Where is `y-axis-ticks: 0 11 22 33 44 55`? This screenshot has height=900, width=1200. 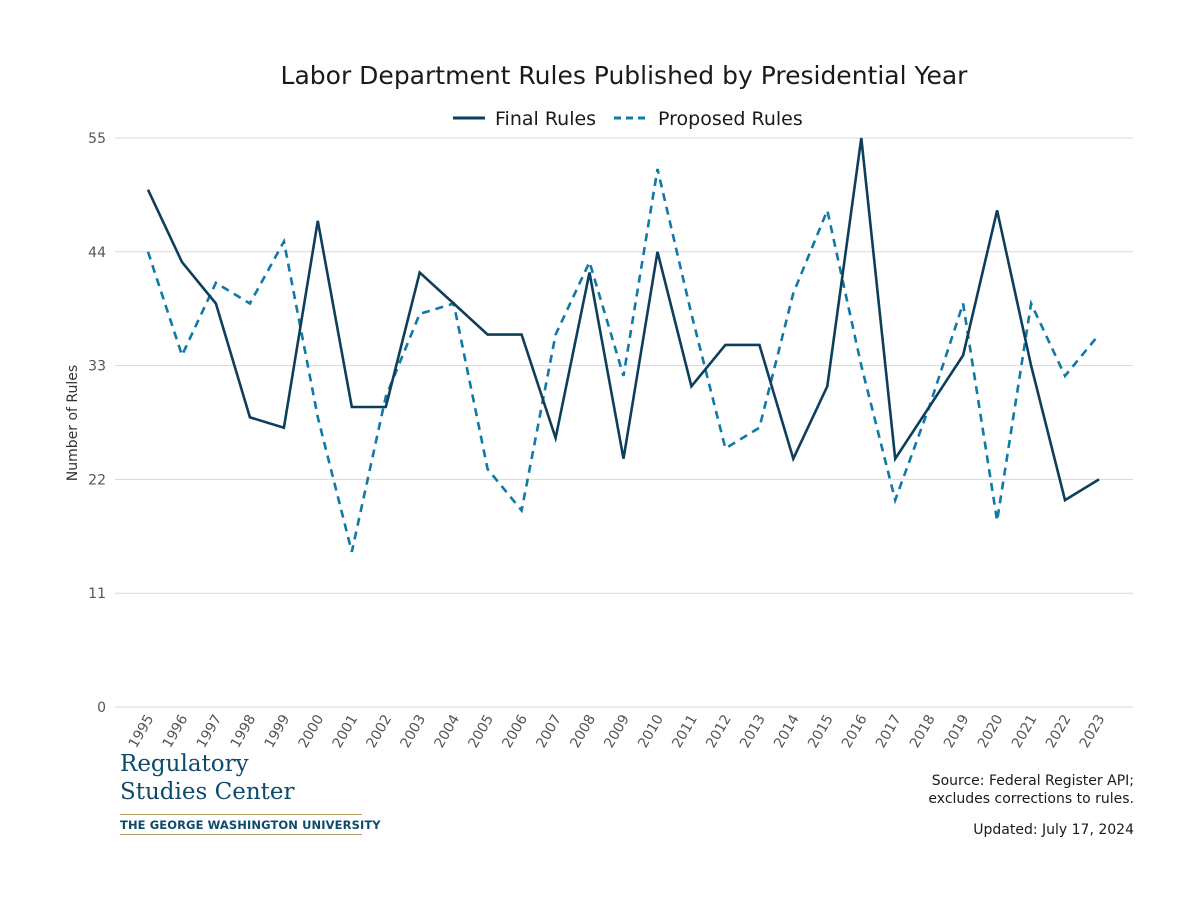
y-axis-ticks: 0 11 22 33 44 55 is located at coordinates (97, 423).